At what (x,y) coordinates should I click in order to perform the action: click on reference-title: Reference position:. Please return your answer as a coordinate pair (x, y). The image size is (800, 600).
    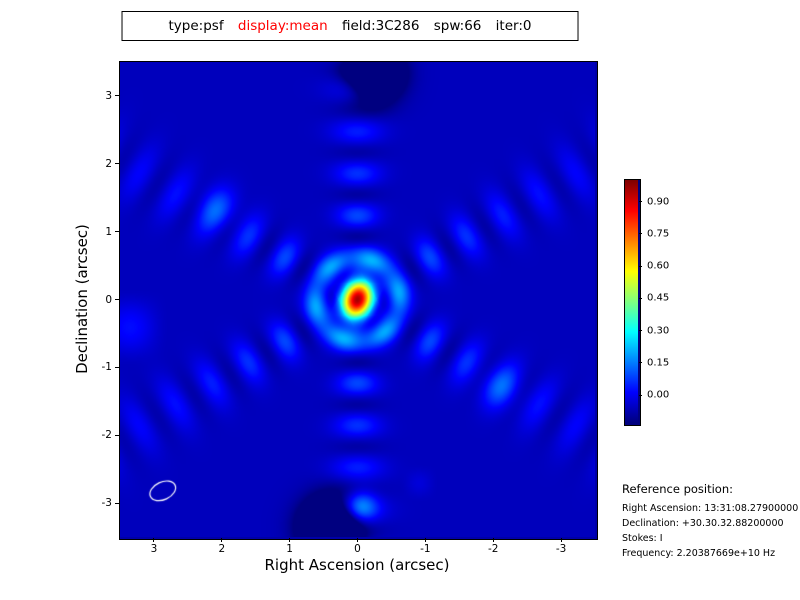
    Looking at the image, I should click on (677, 489).